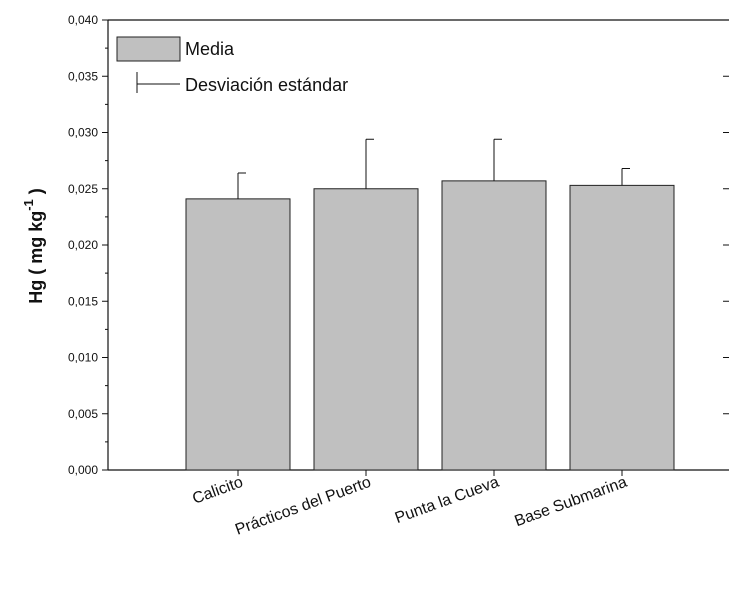 The height and width of the screenshot is (600, 729). Describe the element at coordinates (83, 189) in the screenshot. I see `y-tick-label: 0,025` at that location.